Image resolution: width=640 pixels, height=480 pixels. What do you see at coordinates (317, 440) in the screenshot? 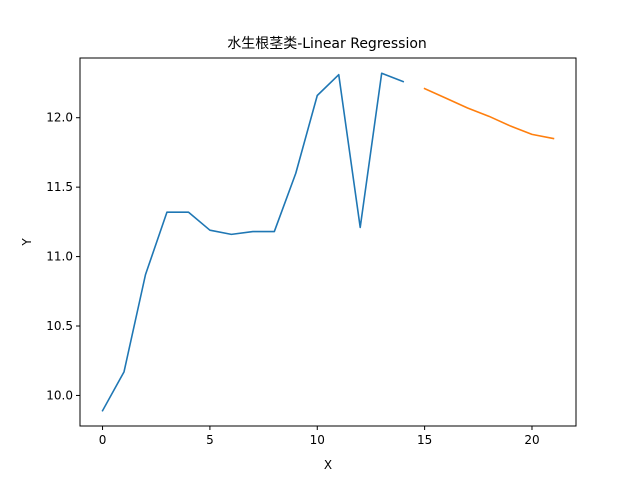
I see `x-tick-label: 10` at bounding box center [317, 440].